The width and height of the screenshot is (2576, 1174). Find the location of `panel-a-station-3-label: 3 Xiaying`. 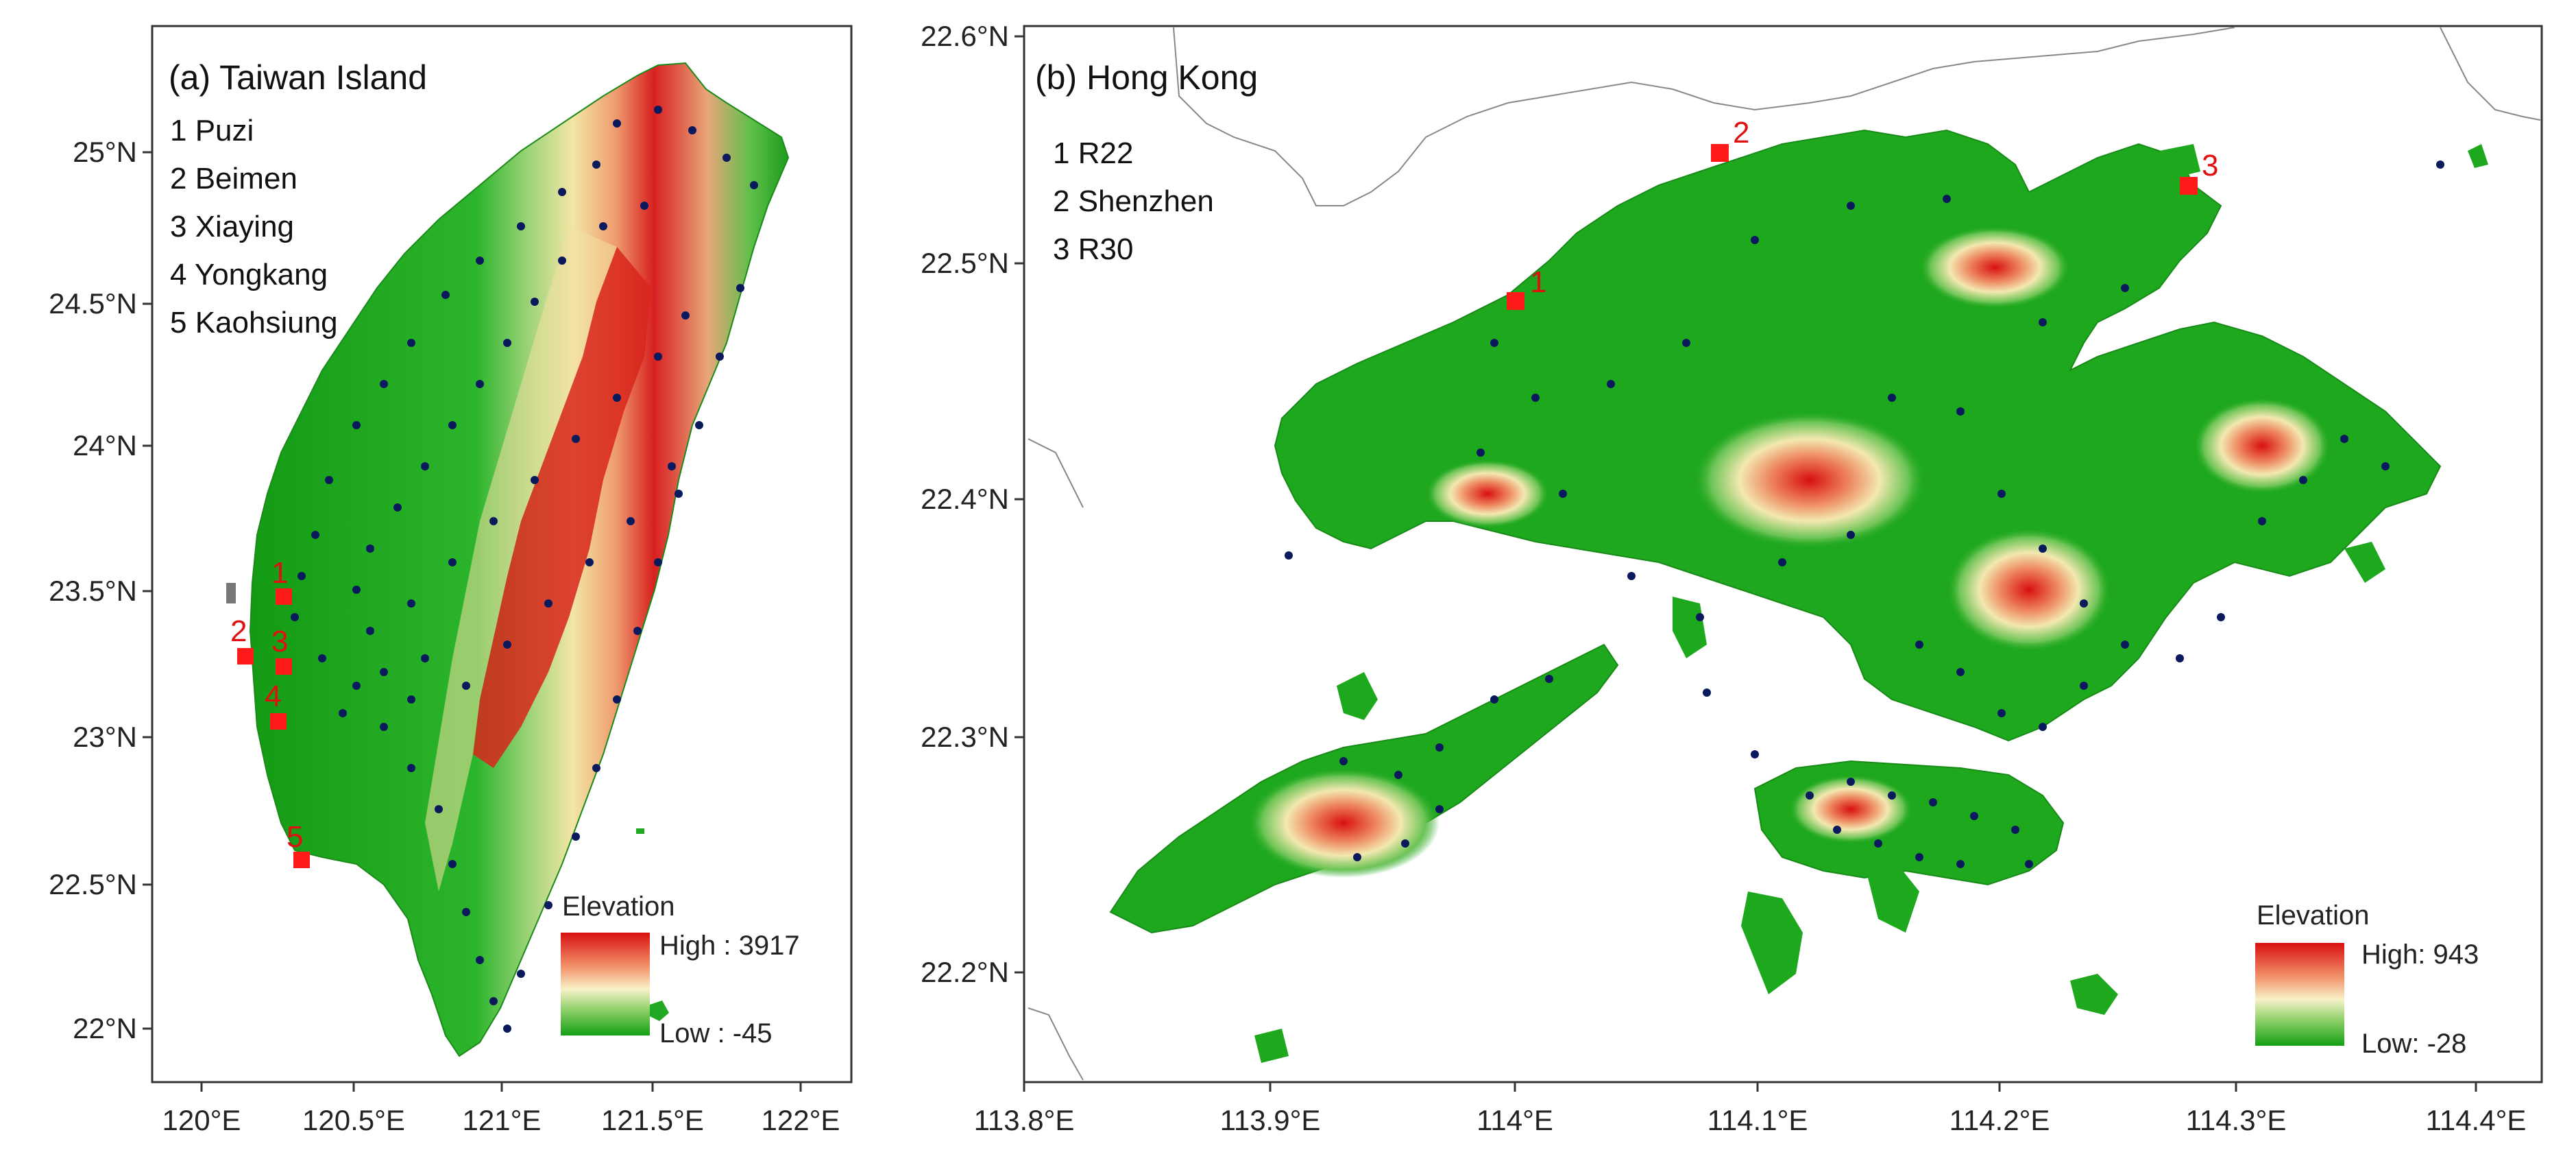

panel-a-station-3-label: 3 Xiaying is located at coordinates (232, 226).